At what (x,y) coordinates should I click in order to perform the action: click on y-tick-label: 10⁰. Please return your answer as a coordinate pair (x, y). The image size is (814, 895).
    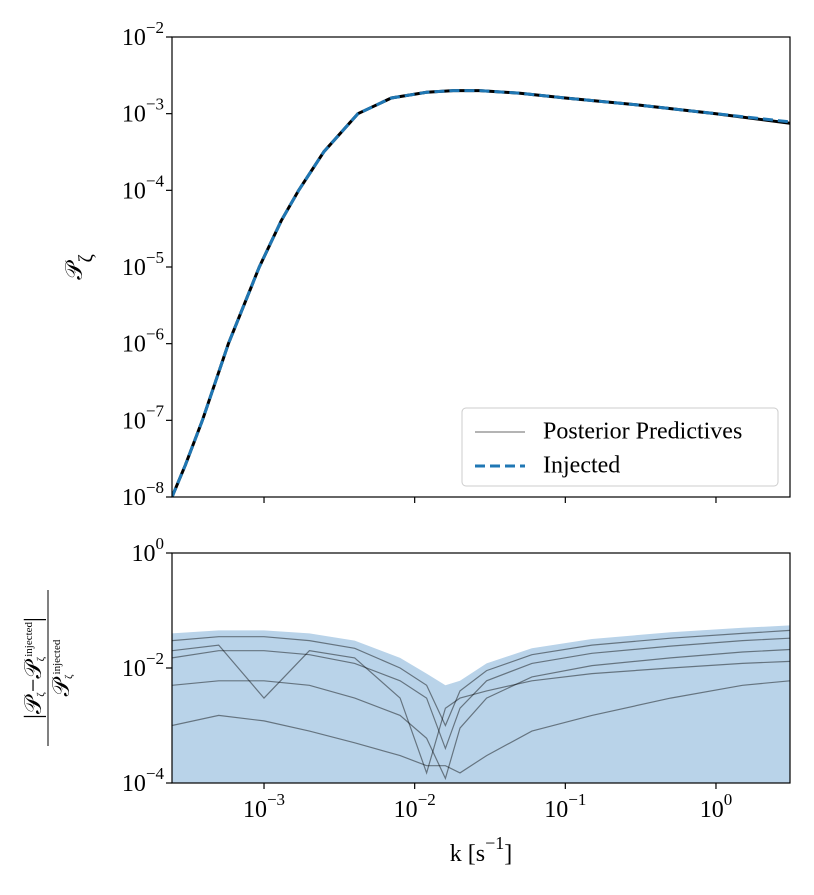
    Looking at the image, I should click on (148, 550).